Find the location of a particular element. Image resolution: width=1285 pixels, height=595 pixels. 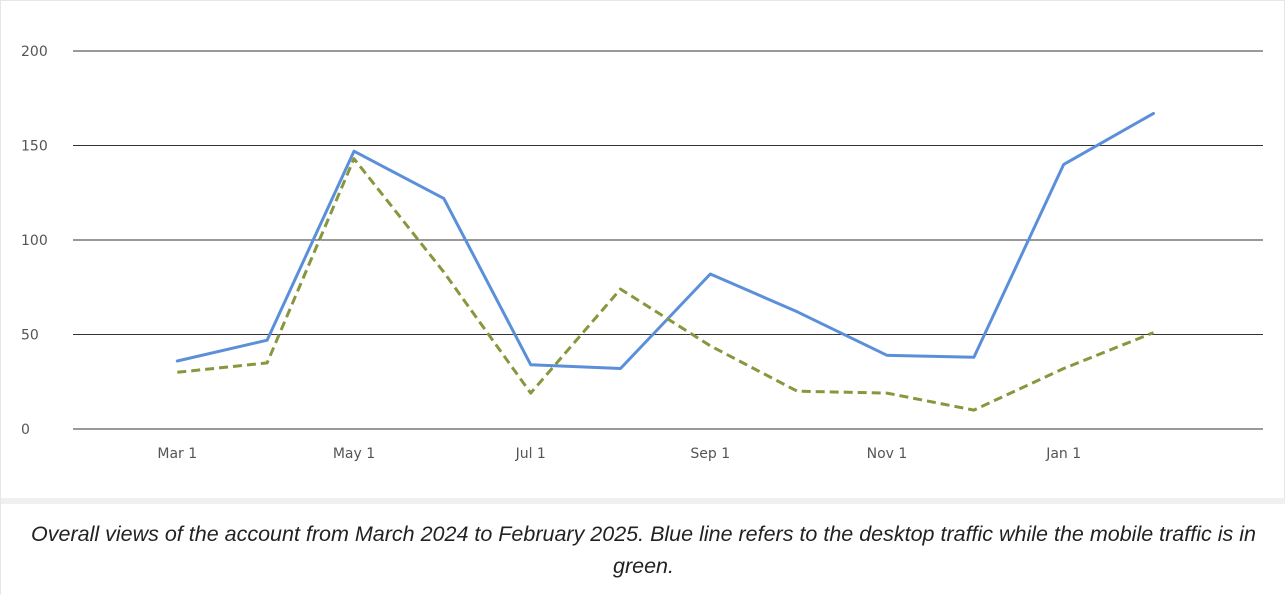

y-tick-label: 100 is located at coordinates (34, 241).